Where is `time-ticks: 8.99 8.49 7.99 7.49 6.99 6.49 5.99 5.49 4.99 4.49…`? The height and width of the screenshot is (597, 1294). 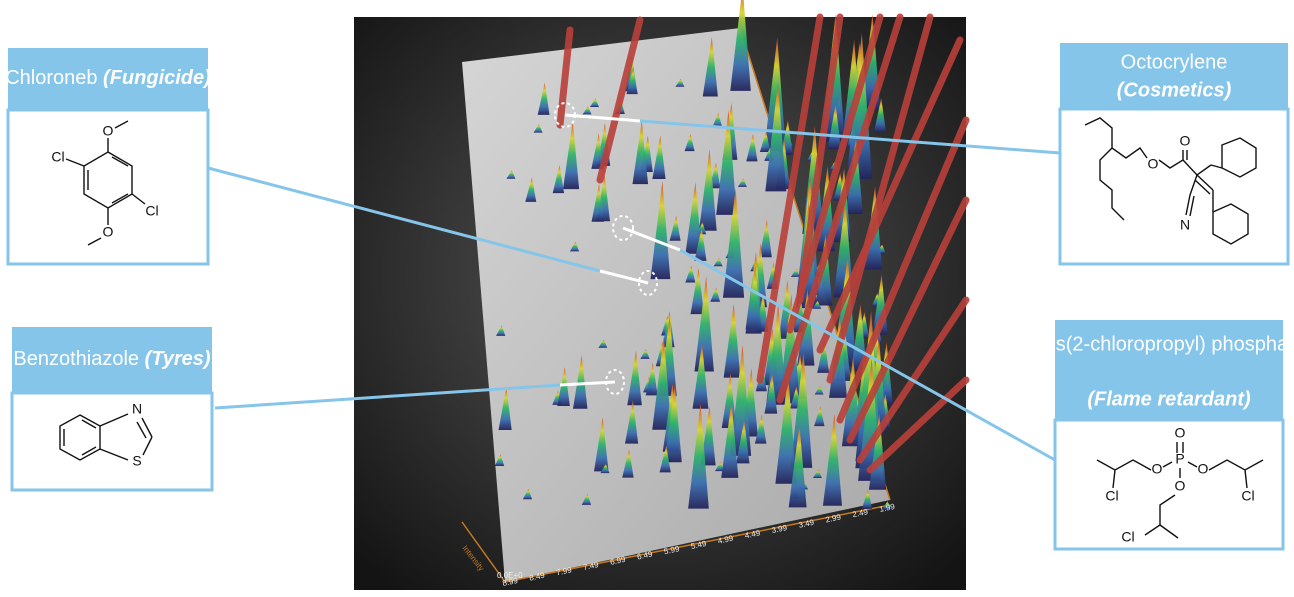 time-ticks: 8.99 8.49 7.99 7.49 6.99 6.49 5.99 5.49 4.99 4.49… is located at coordinates (699, 545).